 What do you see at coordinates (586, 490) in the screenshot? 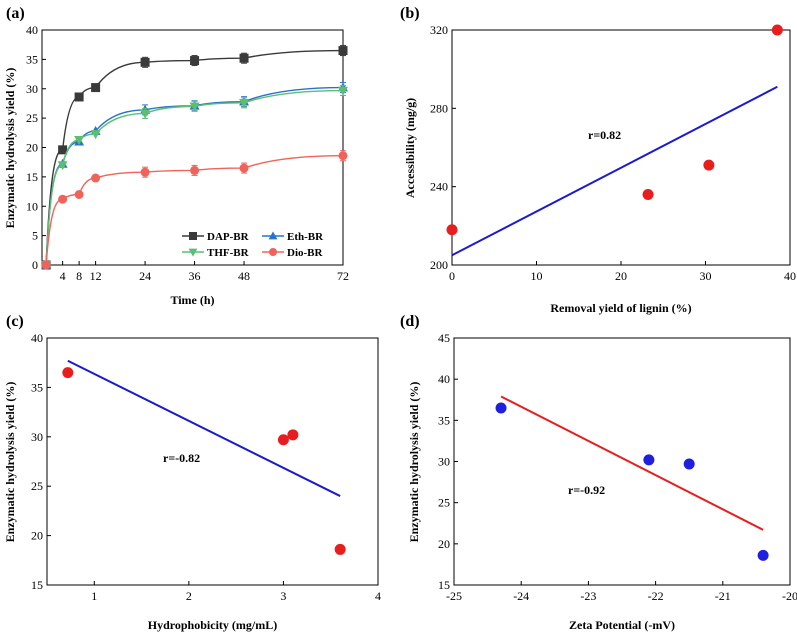
I see `correlation-annotation: r=-0.92` at bounding box center [586, 490].